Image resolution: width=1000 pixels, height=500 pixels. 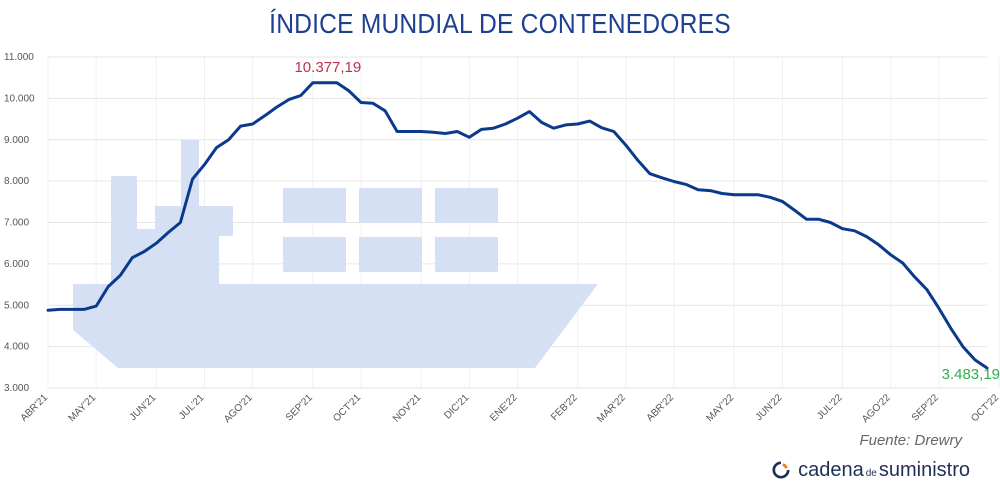 I want to click on x-tick-label: DIC'21, so click(x=456, y=406).